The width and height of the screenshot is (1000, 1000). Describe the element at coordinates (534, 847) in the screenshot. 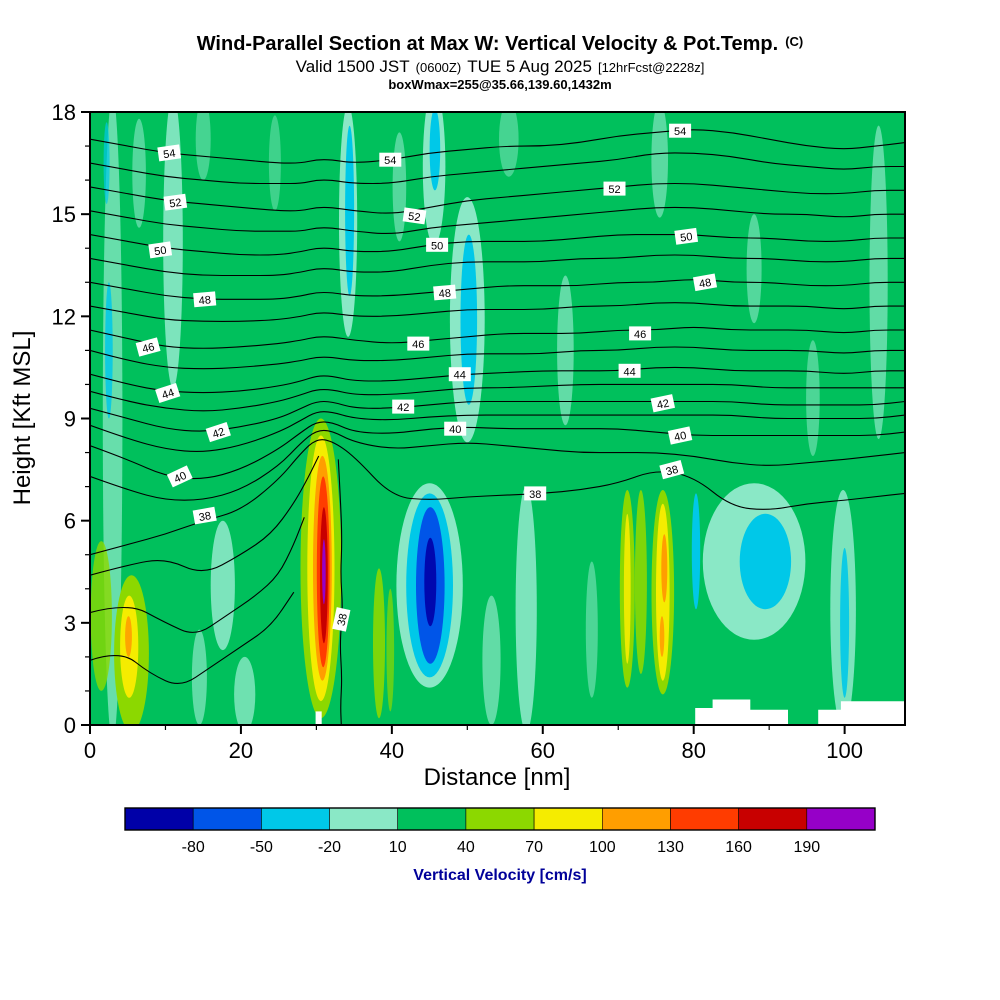

I see `colorbar-tick-label: 70` at that location.